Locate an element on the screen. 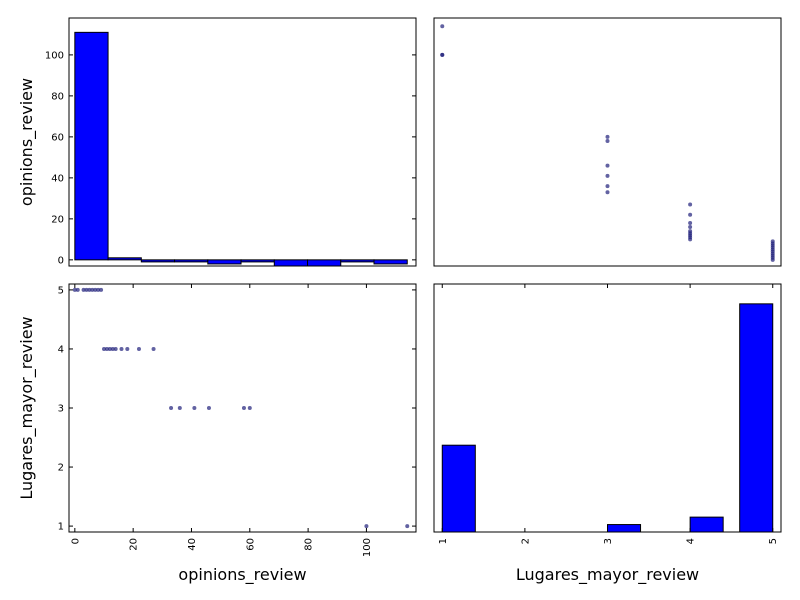 Image resolution: width=800 pixels, height=600 pixels. opinions-hist-ytick-label-100: 100 is located at coordinates (54, 55).